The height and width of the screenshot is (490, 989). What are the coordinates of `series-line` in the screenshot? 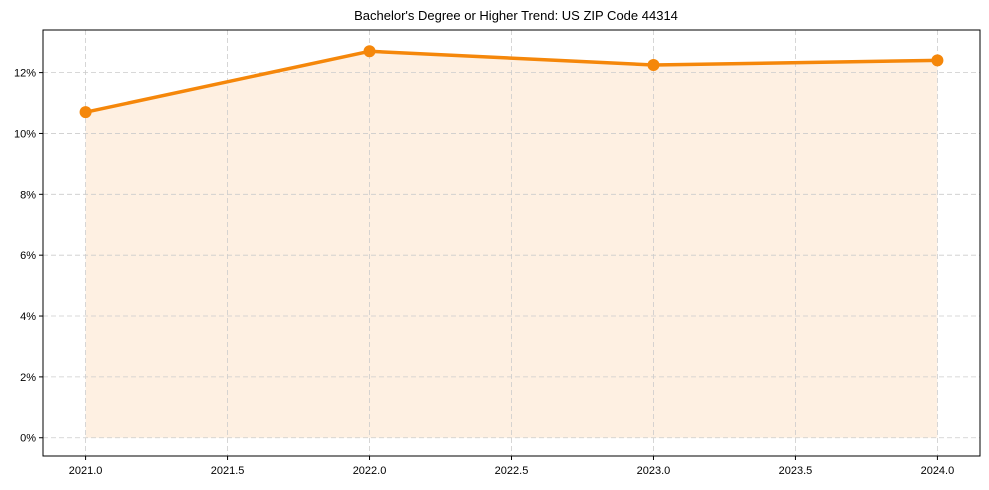 It's located at (511, 81).